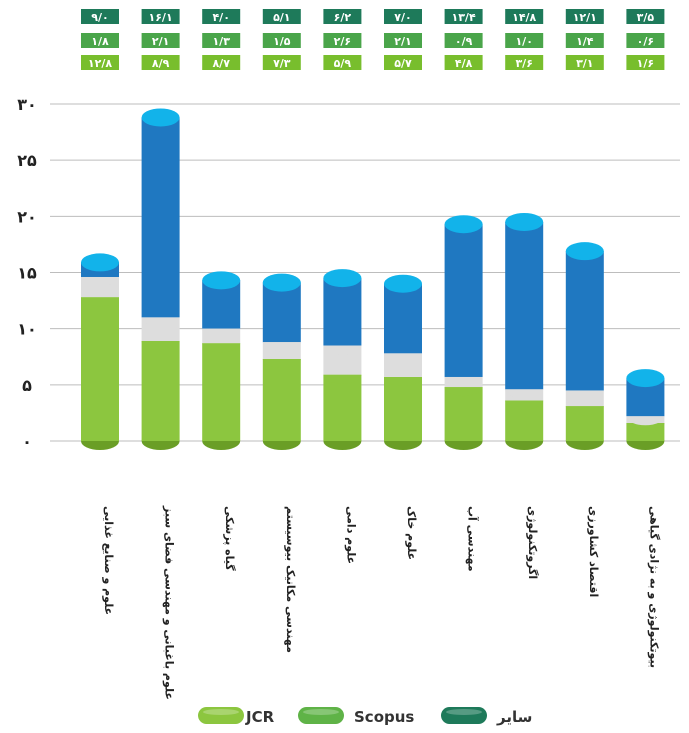 This screenshot has width=689, height=733. I want to click on legend-label: Scopus, so click(384, 717).